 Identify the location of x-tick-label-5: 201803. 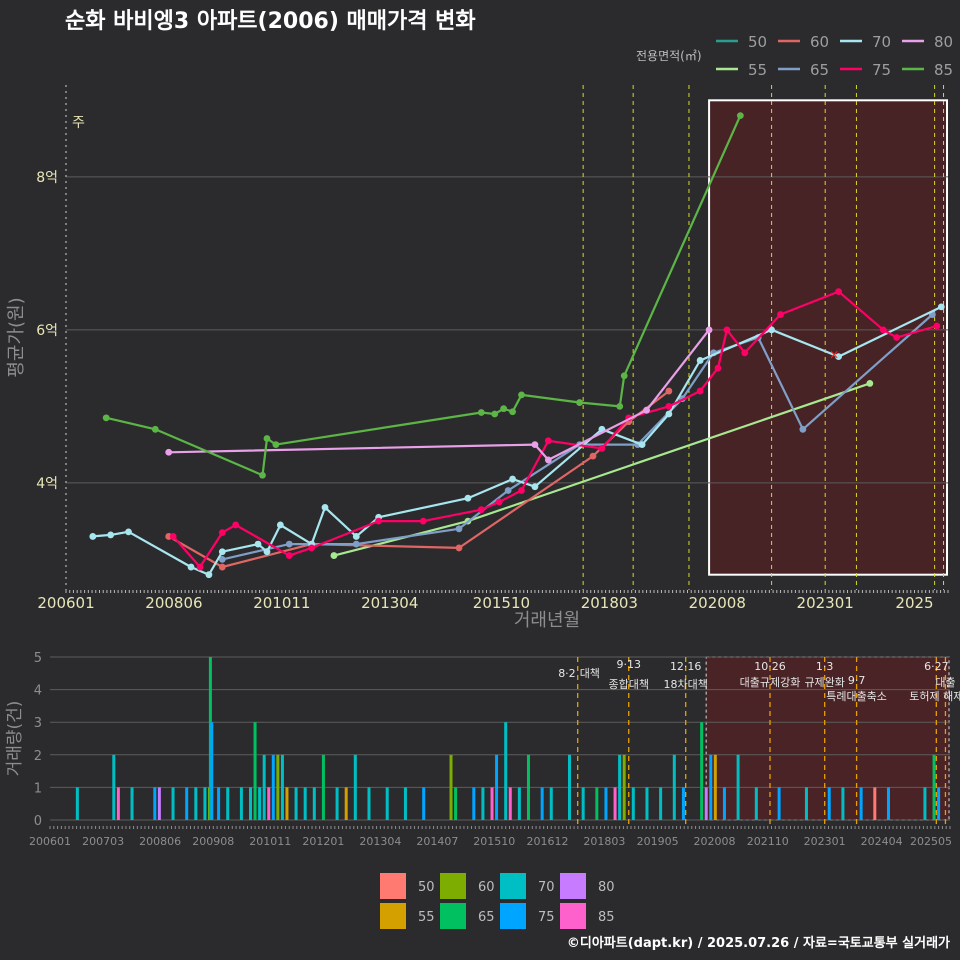
(609, 603).